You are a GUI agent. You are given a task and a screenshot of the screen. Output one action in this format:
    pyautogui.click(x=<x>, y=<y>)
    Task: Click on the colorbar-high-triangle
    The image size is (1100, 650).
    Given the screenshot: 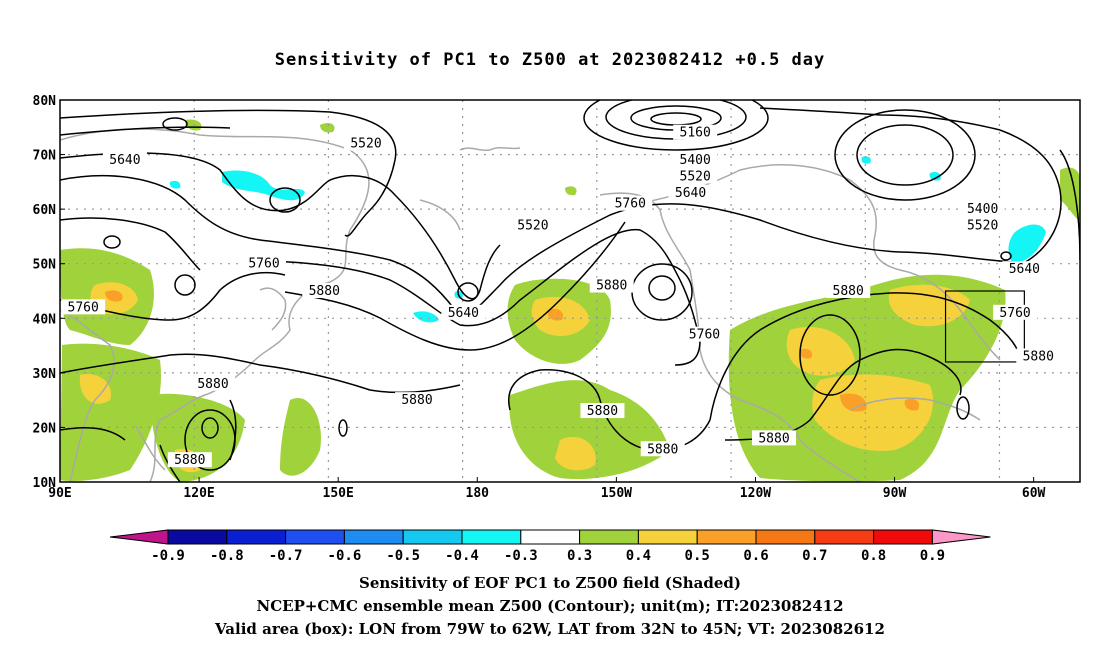 What is the action you would take?
    pyautogui.click(x=961, y=537)
    